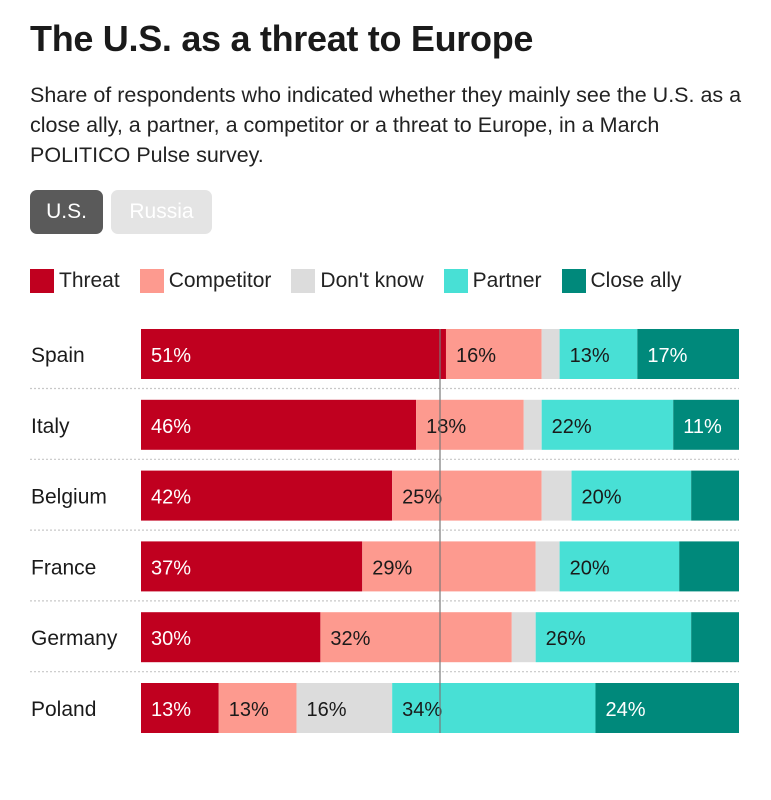 This screenshot has width=771, height=800. What do you see at coordinates (507, 280) in the screenshot?
I see `legend-label-partner: Partner` at bounding box center [507, 280].